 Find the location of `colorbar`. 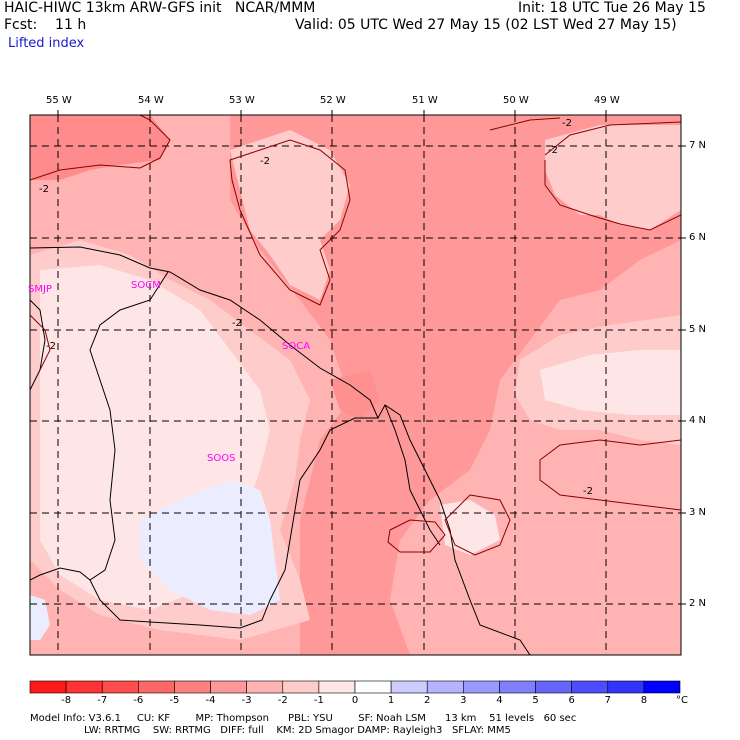

colorbar is located at coordinates (355, 687).